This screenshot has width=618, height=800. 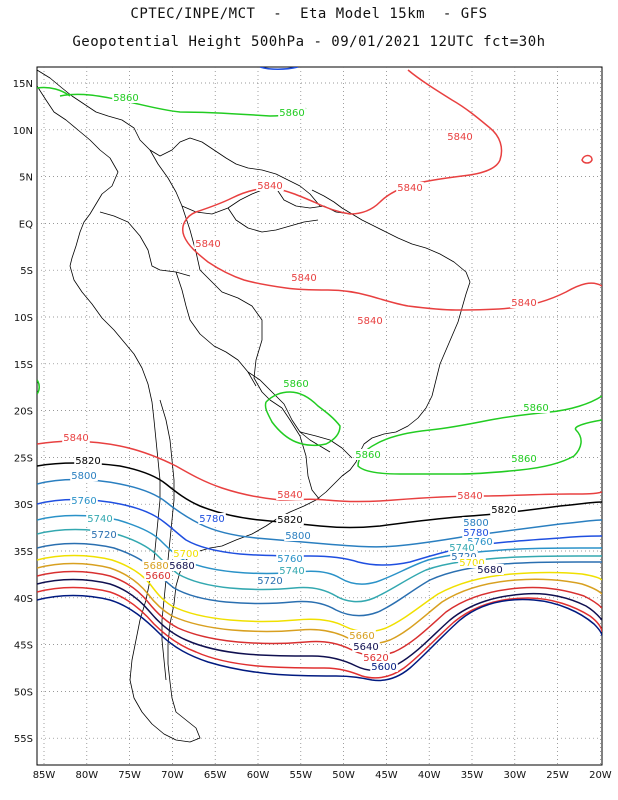 I want to click on label-5620-south: 5620, so click(x=375, y=658).